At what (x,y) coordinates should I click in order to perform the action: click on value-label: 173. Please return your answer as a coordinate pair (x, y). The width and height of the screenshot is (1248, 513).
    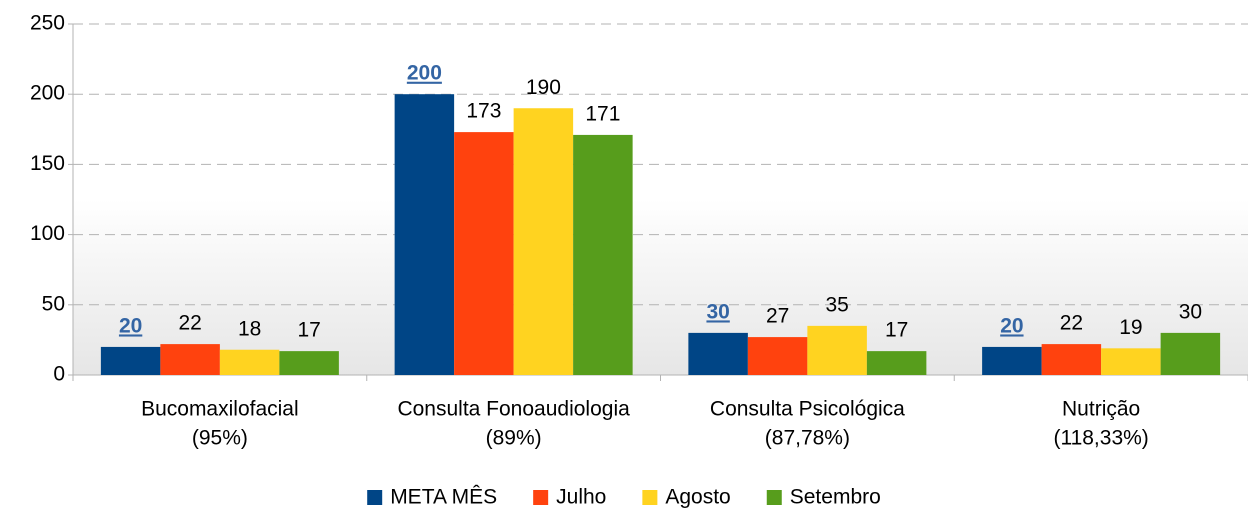
    Looking at the image, I should click on (483, 111).